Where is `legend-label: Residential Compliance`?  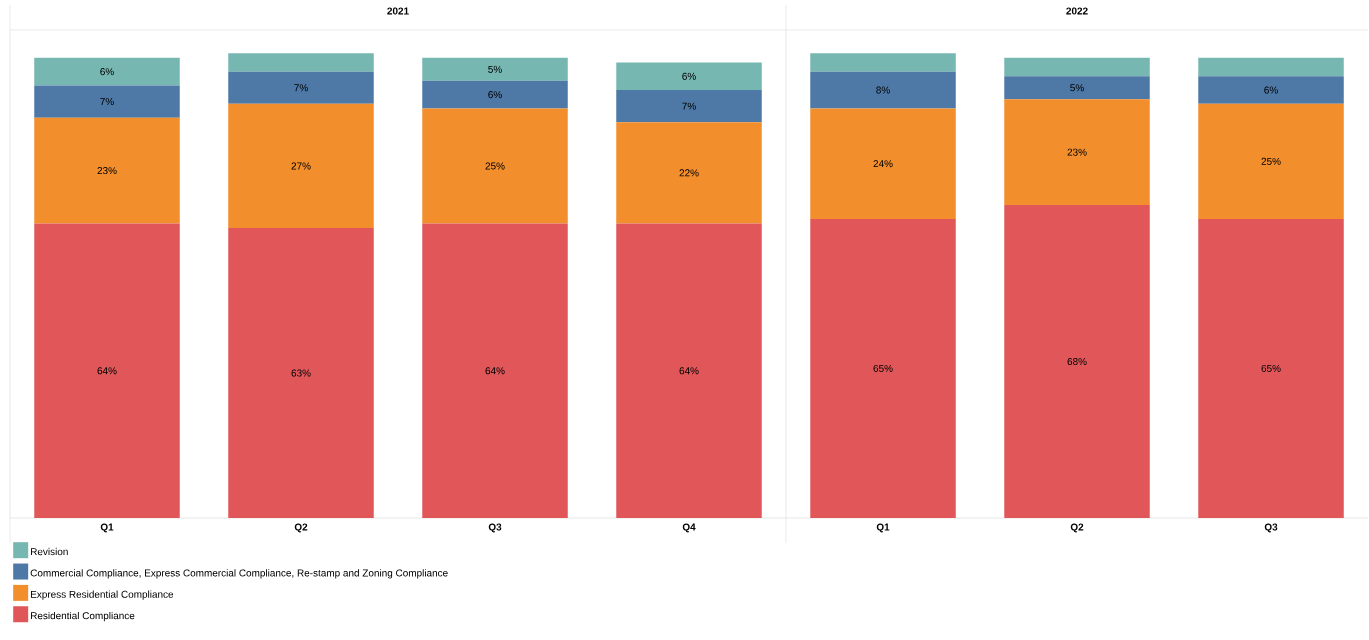 legend-label: Residential Compliance is located at coordinates (82, 616).